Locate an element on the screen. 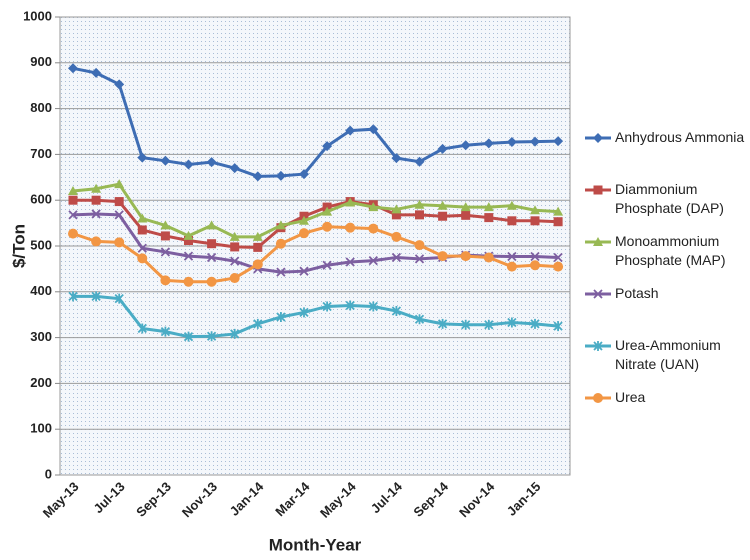  legend-swatch is located at coordinates (598, 190).